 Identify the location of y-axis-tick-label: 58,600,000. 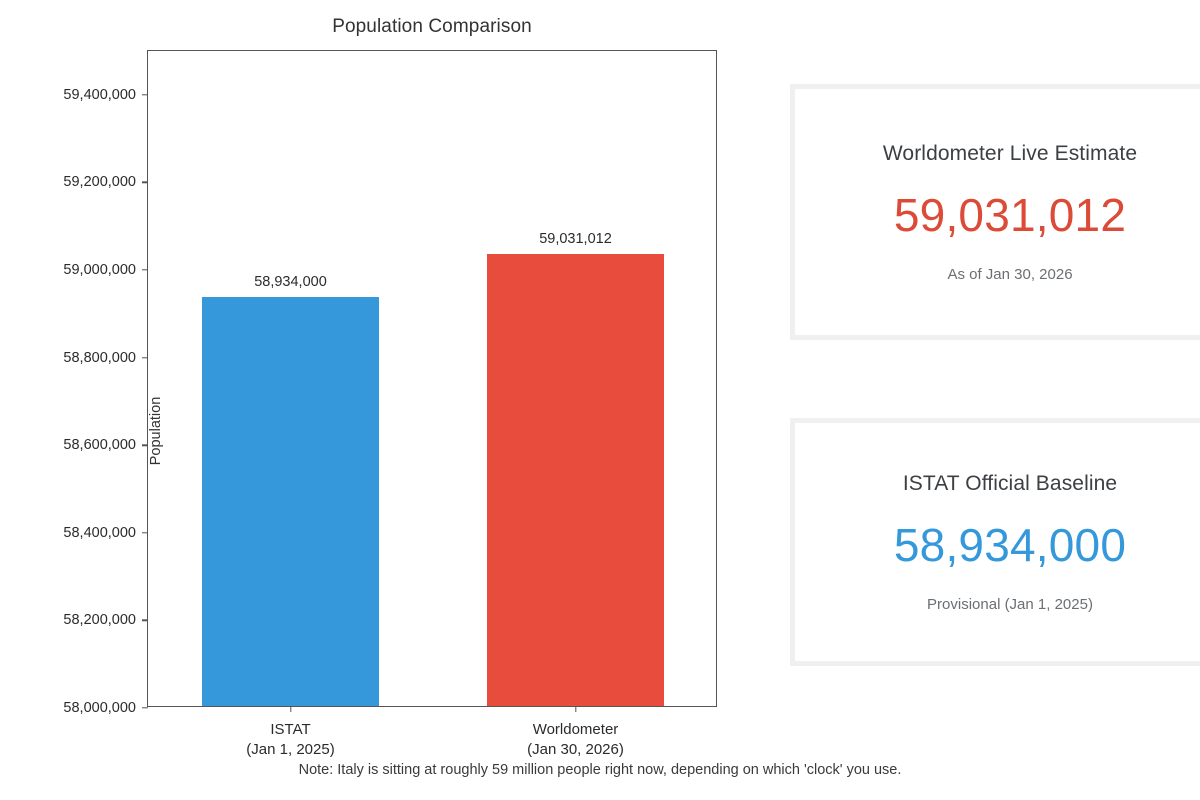
(105, 445).